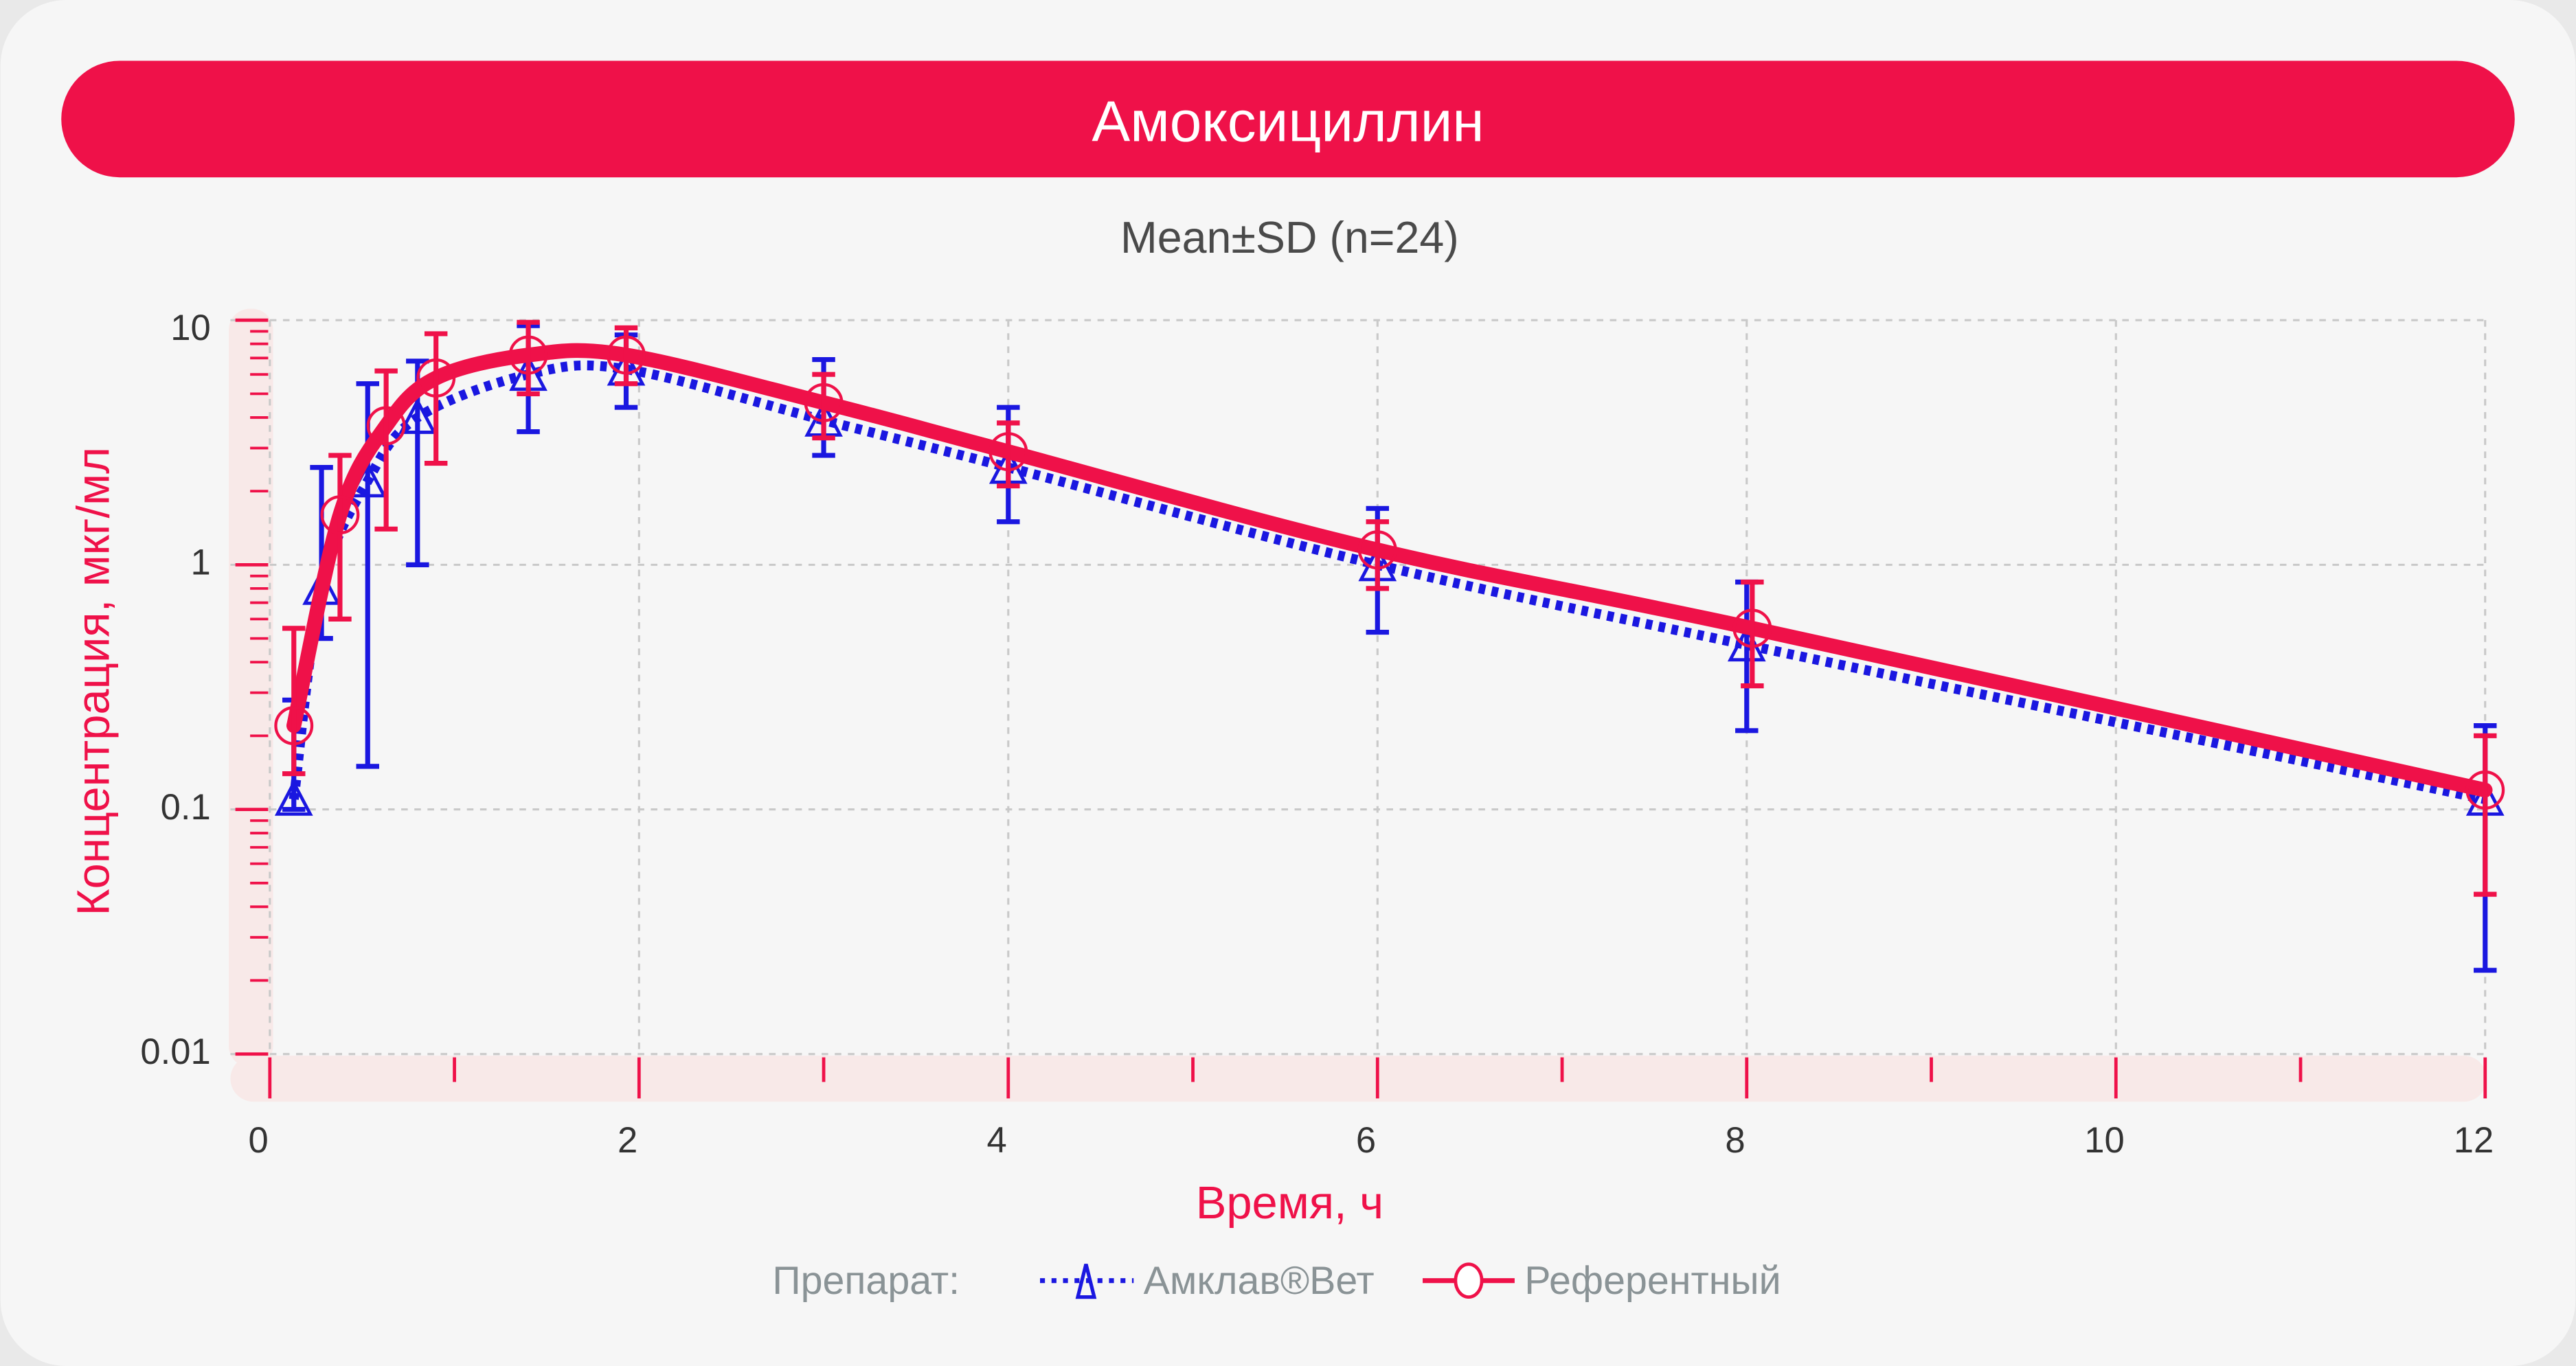 The height and width of the screenshot is (1366, 2576). I want to click on legend-label-amklav: Амклав®Вет, so click(1259, 1281).